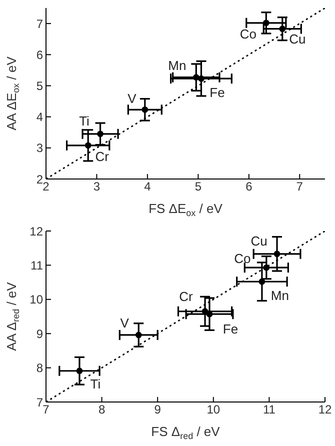  I want to click on y-tick-label: 10, so click(37, 299).